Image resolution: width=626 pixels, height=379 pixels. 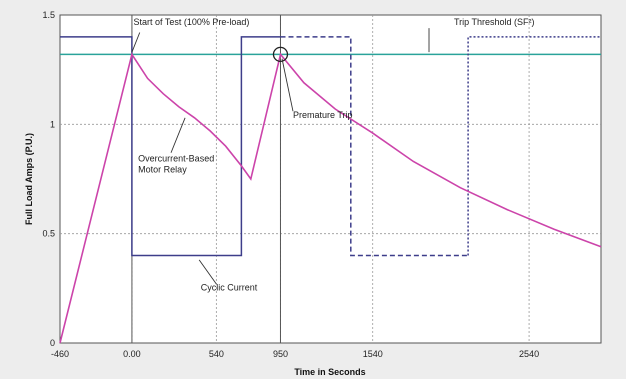 I want to click on x-tick-label-3: 950, so click(x=280, y=354).